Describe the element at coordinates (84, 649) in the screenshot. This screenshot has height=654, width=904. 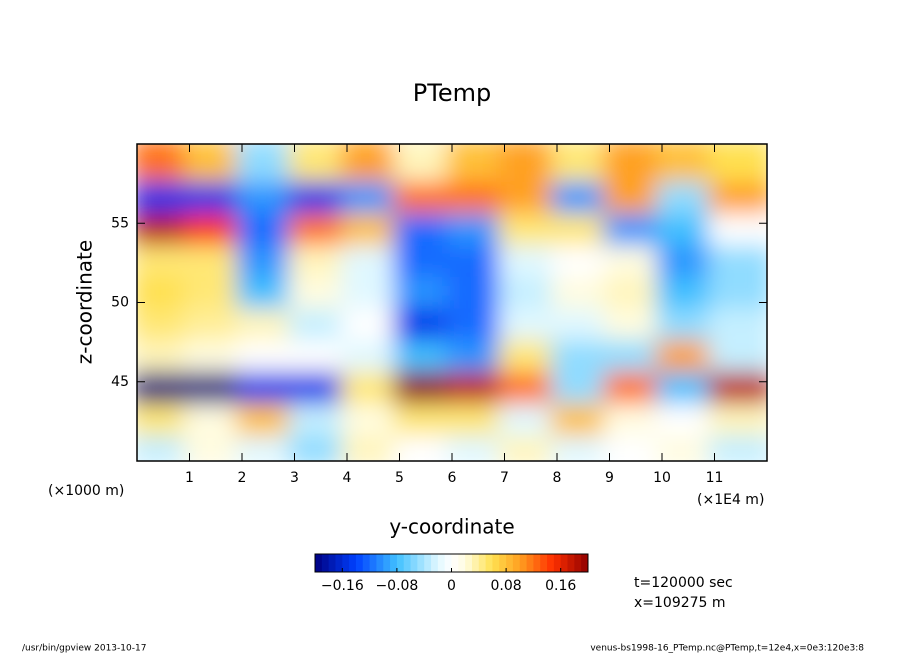
I see `footer: /usr/bin/gpview 2013-10-17` at that location.